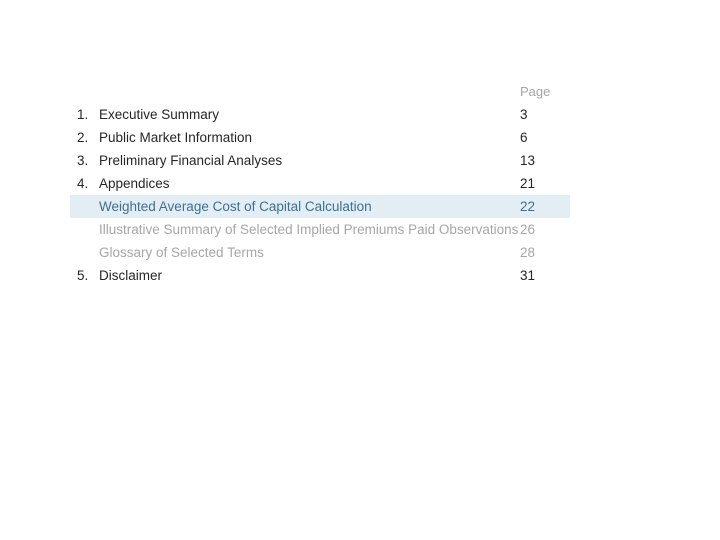  I want to click on toc-entry-executive-summary: 1. Executive Summary 3, so click(320, 114).